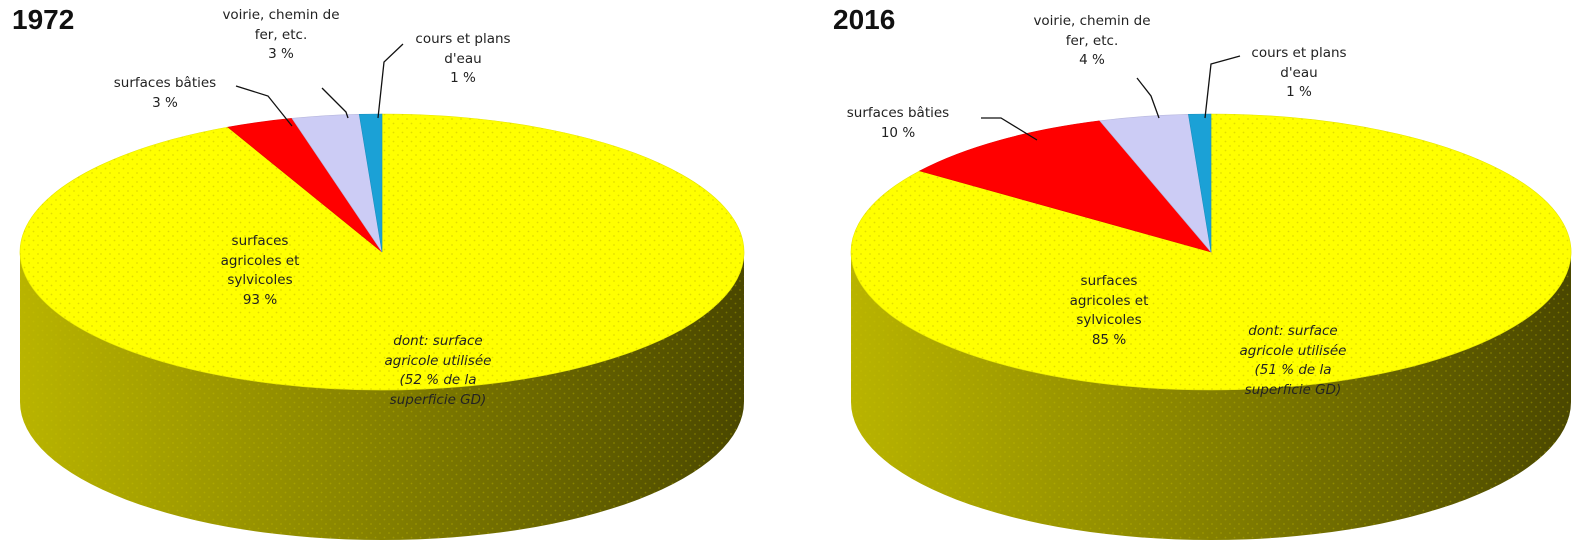 This screenshot has width=1574, height=540. I want to click on label-voirie: voirie, chemin de fer, etc. 4 %, so click(1092, 41).